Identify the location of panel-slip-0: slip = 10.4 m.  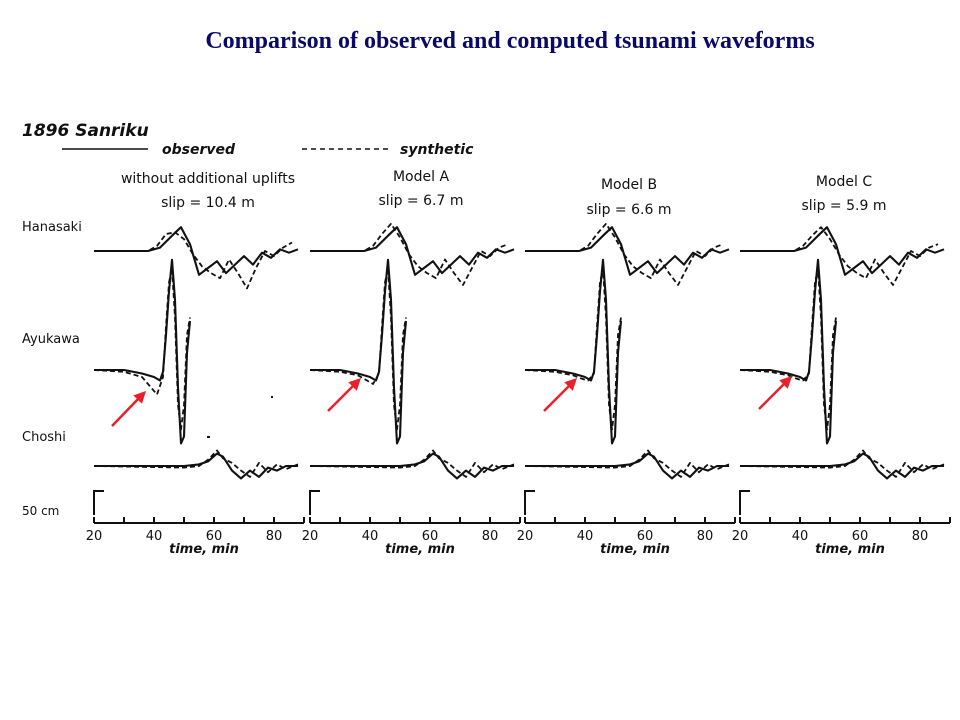
(208, 203).